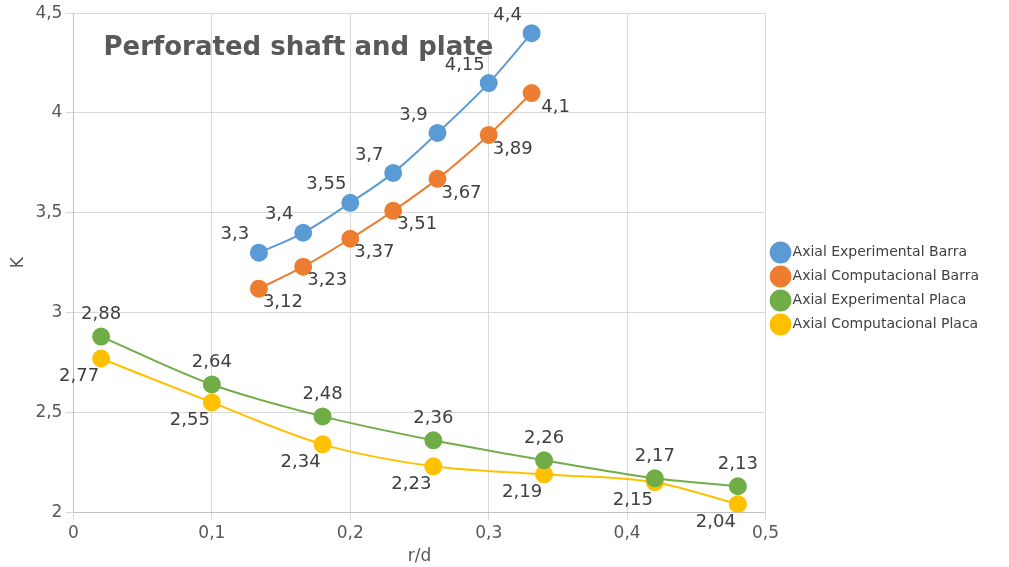  Describe the element at coordinates (374, 251) in the screenshot. I see `data-label: 3,37` at that location.